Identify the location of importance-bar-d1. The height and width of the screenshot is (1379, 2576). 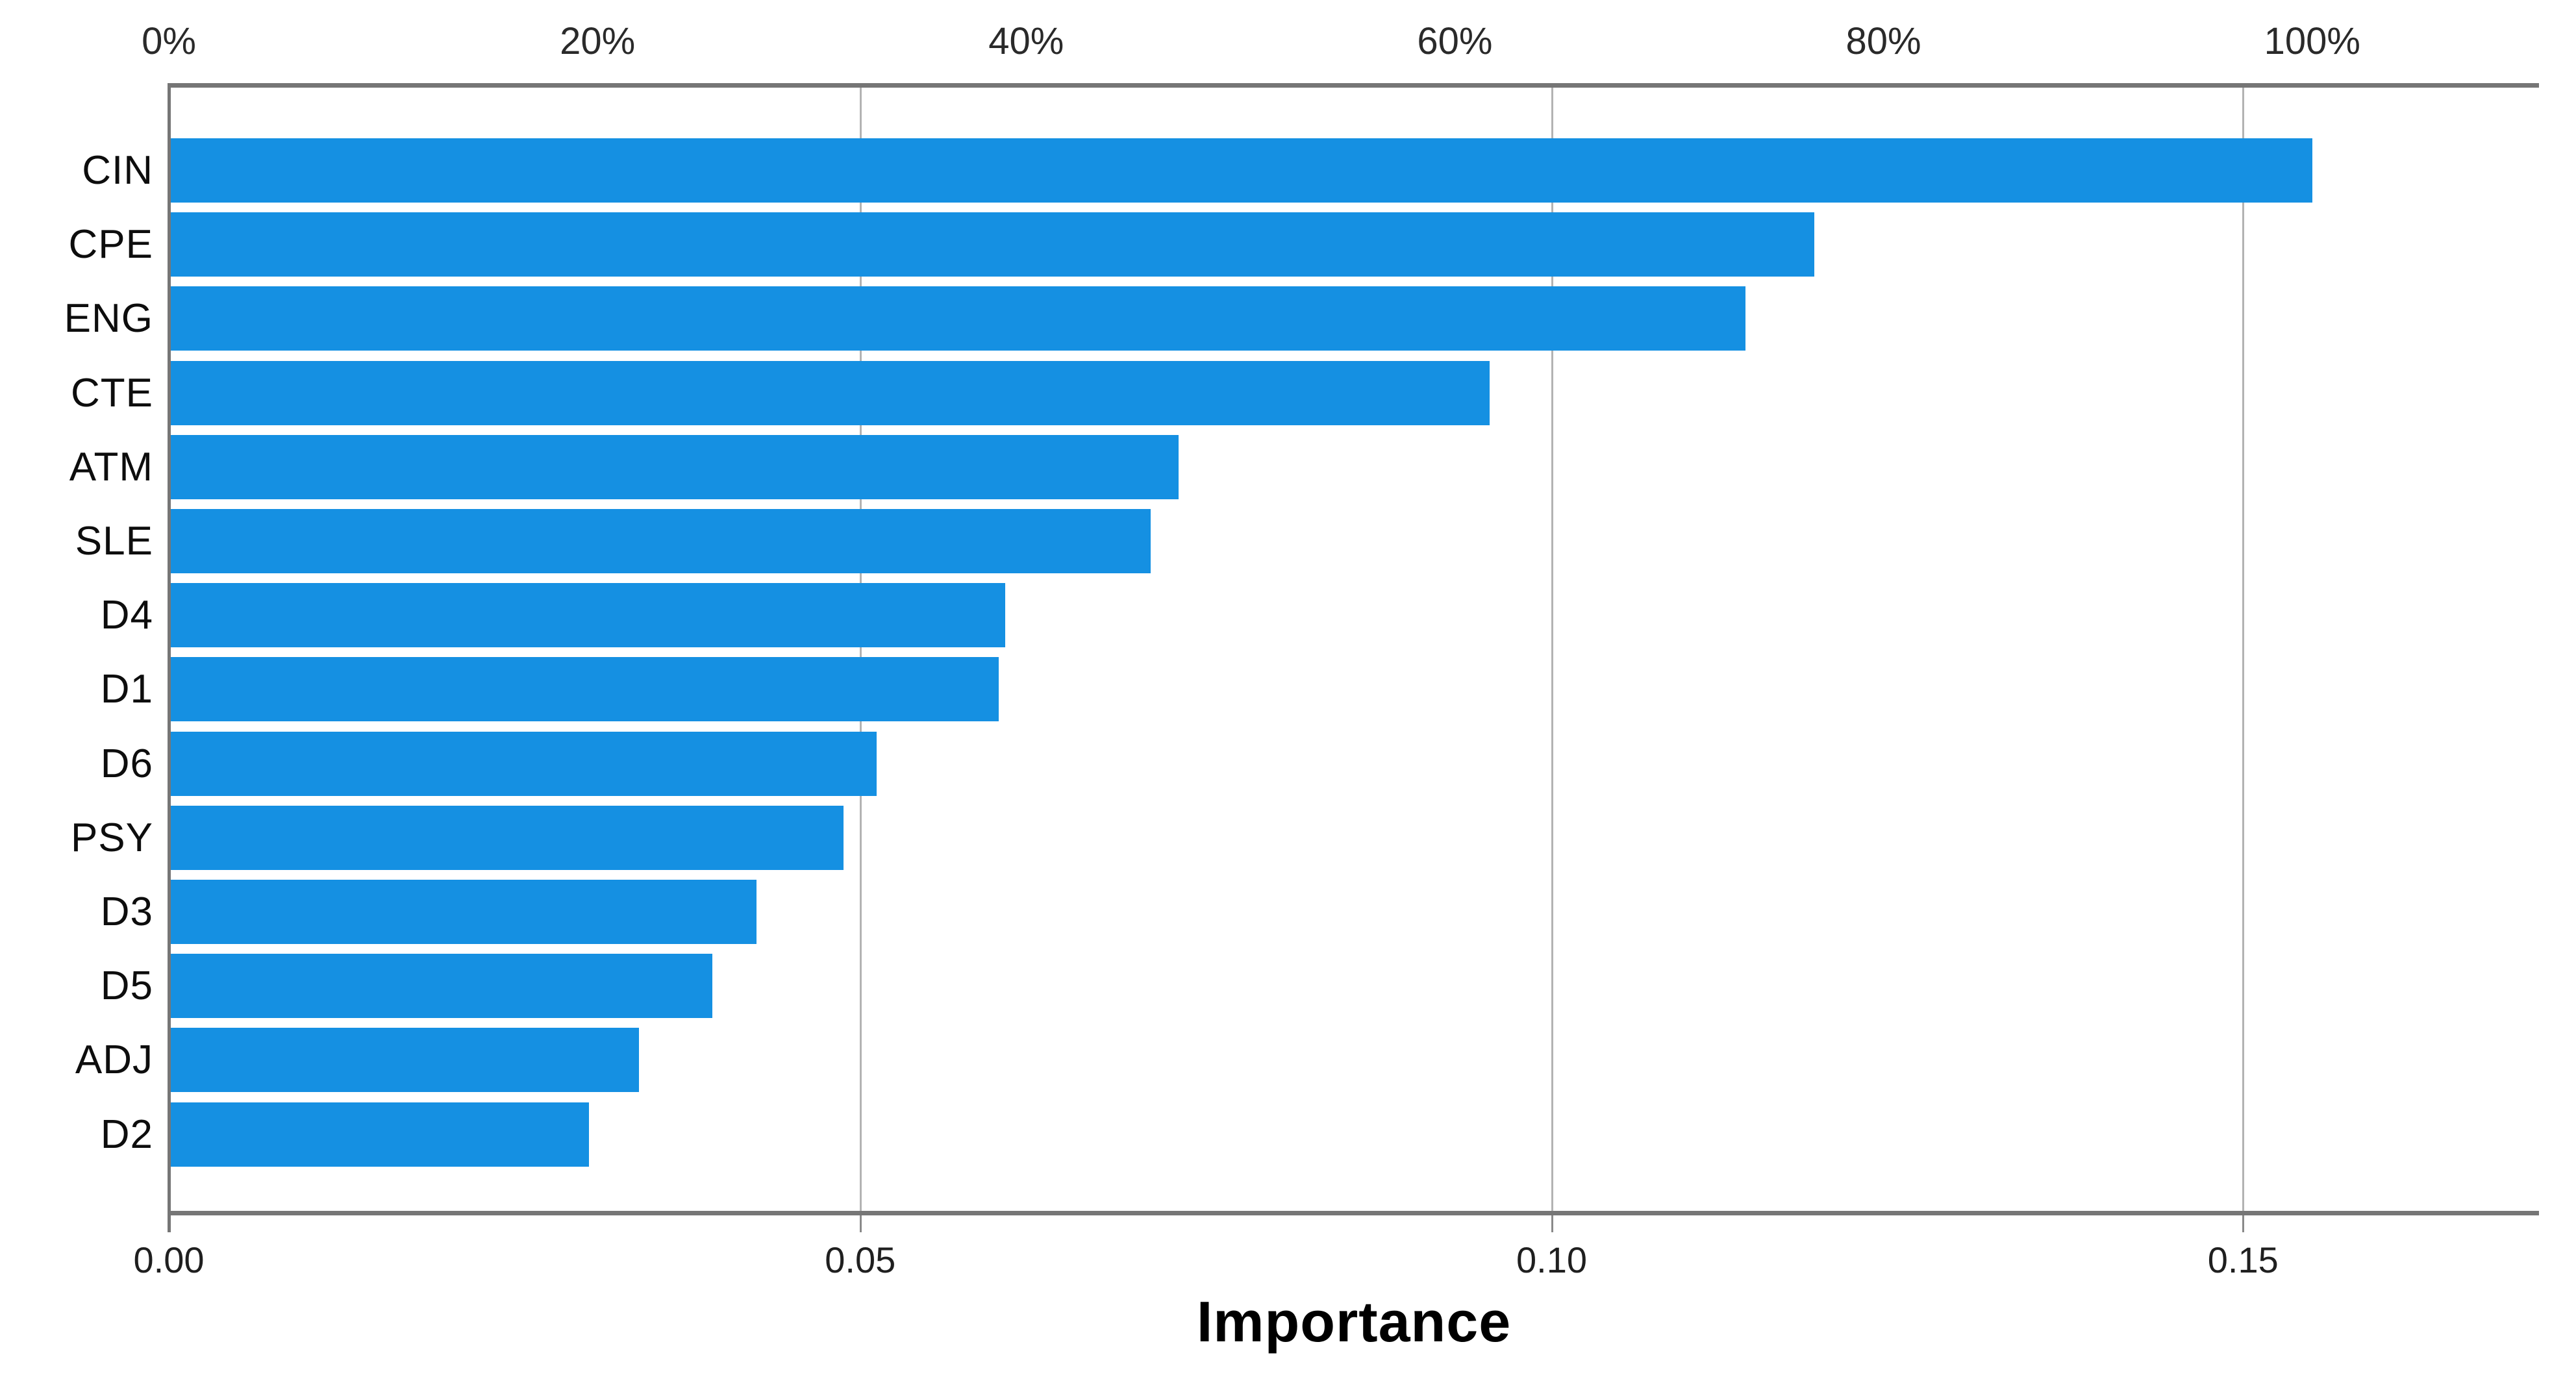
(585, 689).